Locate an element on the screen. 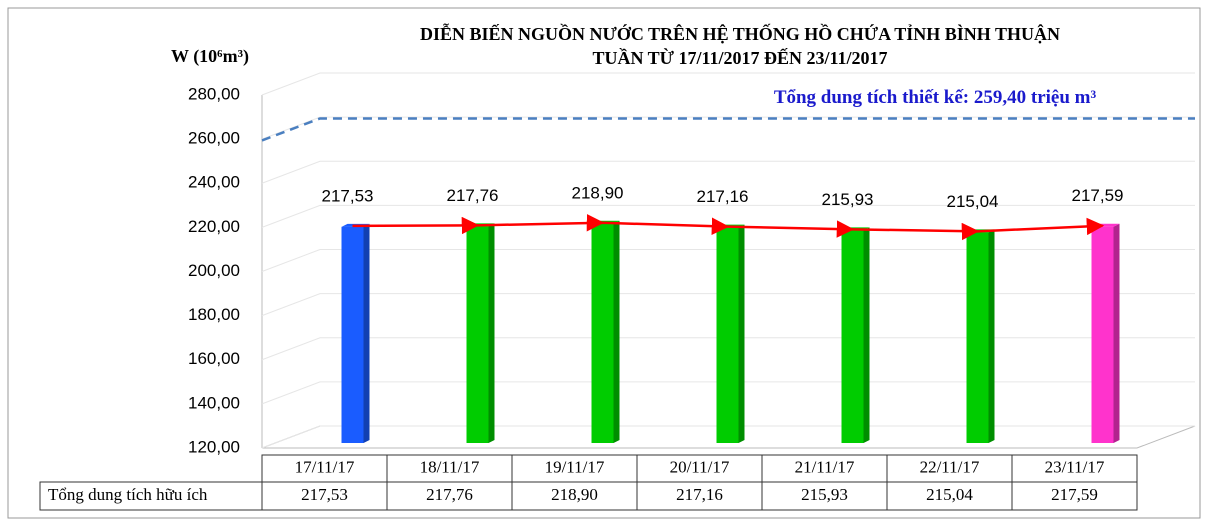 Image resolution: width=1208 pixels, height=522 pixels. data-label: 217,59 is located at coordinates (1098, 195).